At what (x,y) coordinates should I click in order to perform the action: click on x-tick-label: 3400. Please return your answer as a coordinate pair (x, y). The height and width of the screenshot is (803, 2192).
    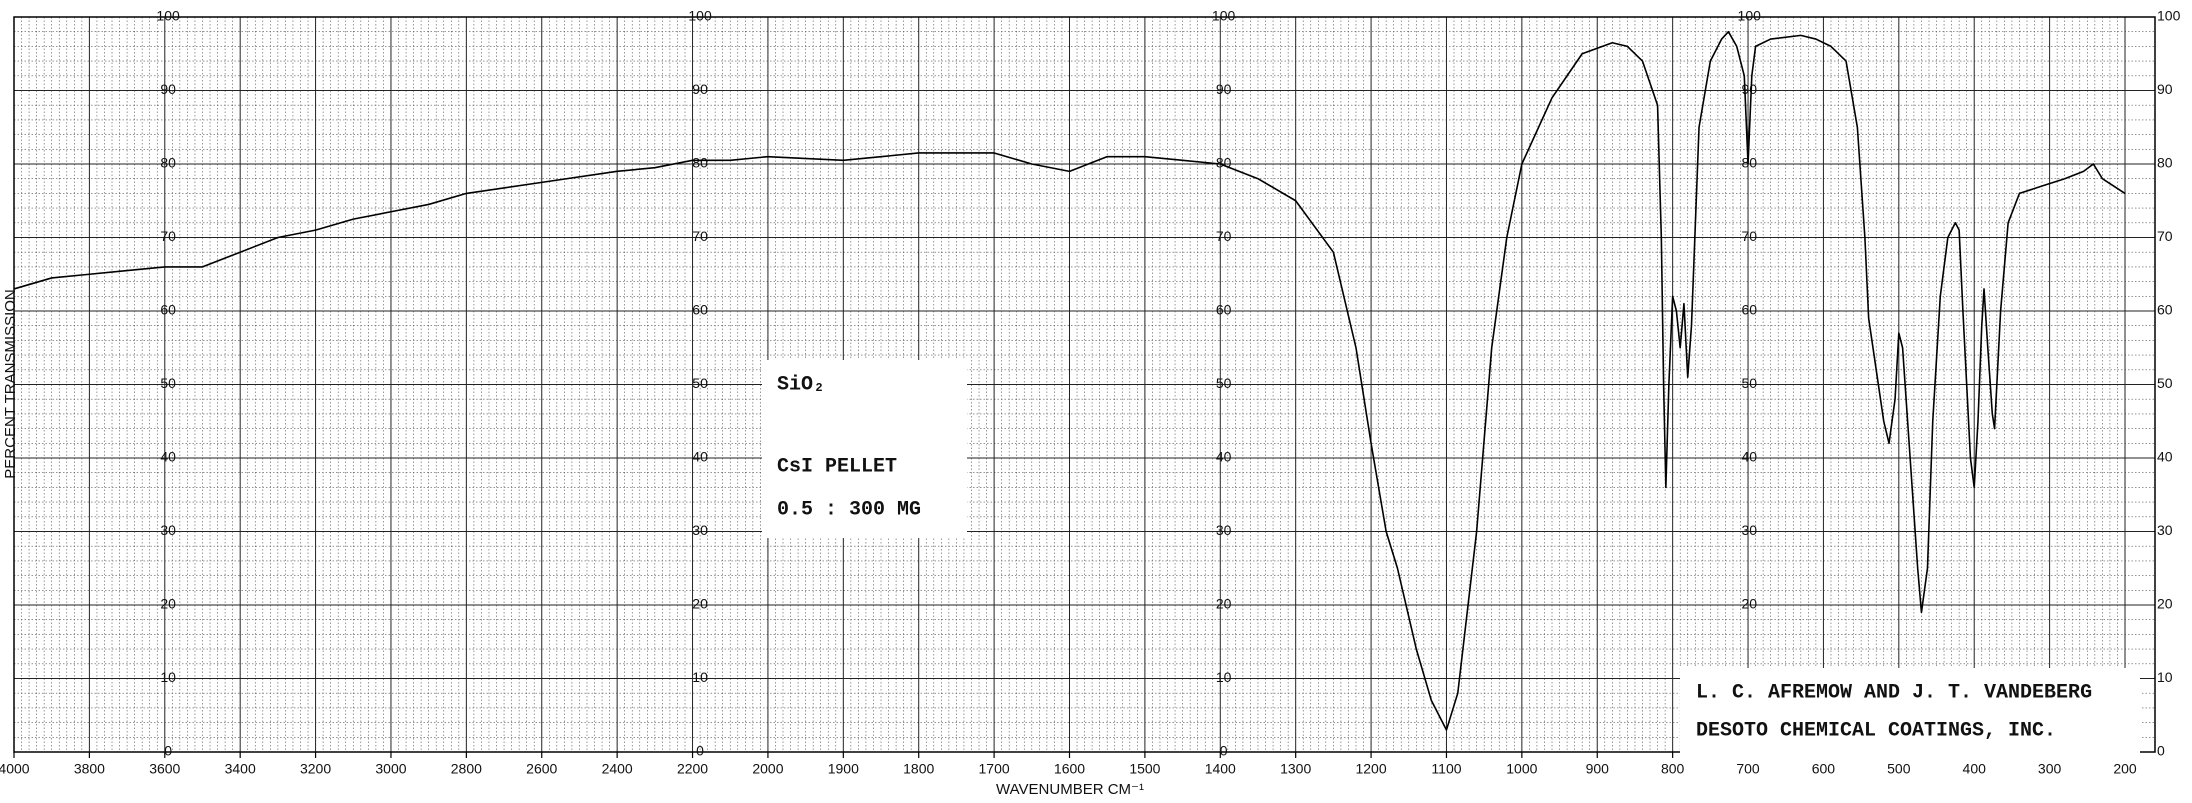
    Looking at the image, I should click on (240, 769).